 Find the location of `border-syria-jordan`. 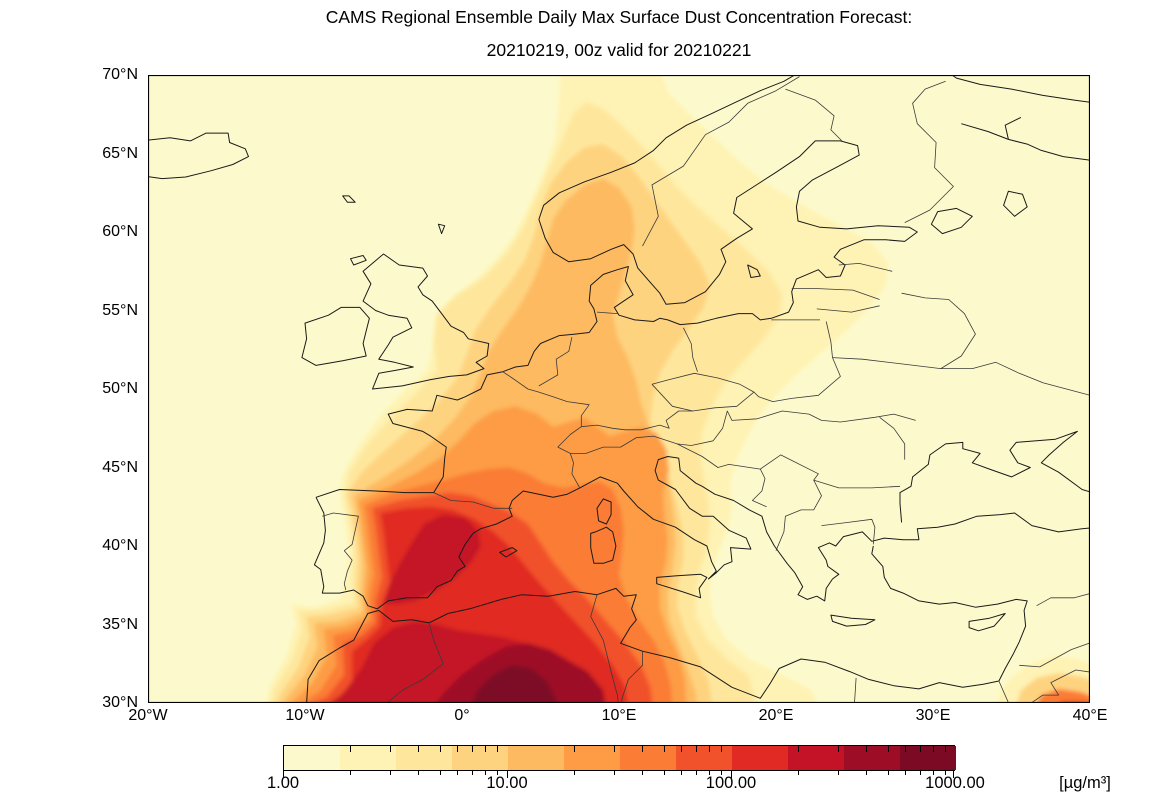

border-syria-jordan is located at coordinates (1054, 655).